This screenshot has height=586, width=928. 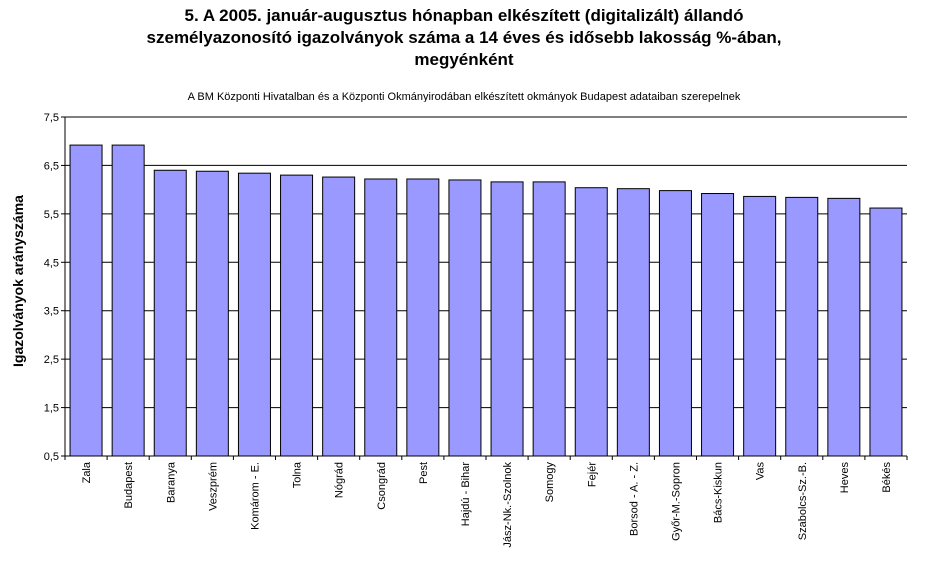 I want to click on x-tick-label: Szabolcs-Sz.-B., so click(x=803, y=501).